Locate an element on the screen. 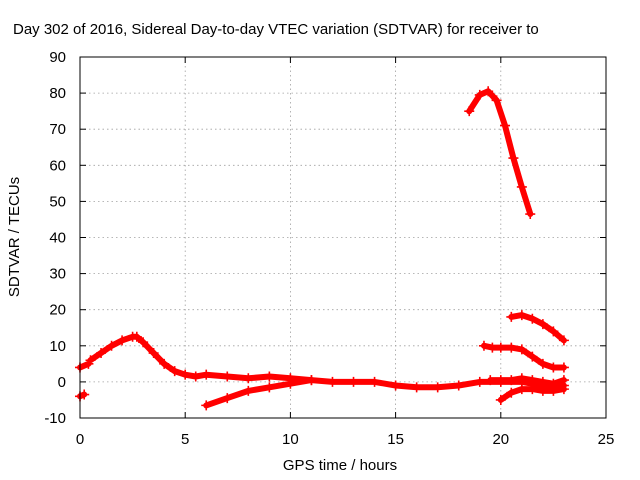  y-tick-label: 40 is located at coordinates (57, 238).